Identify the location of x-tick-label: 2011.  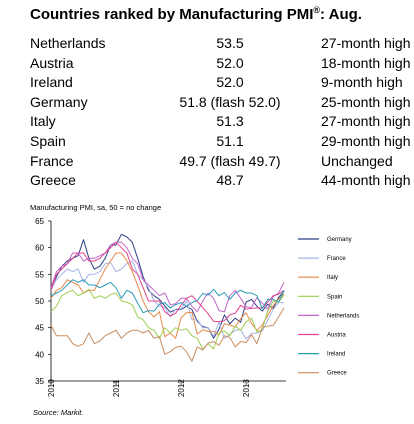
(116, 388).